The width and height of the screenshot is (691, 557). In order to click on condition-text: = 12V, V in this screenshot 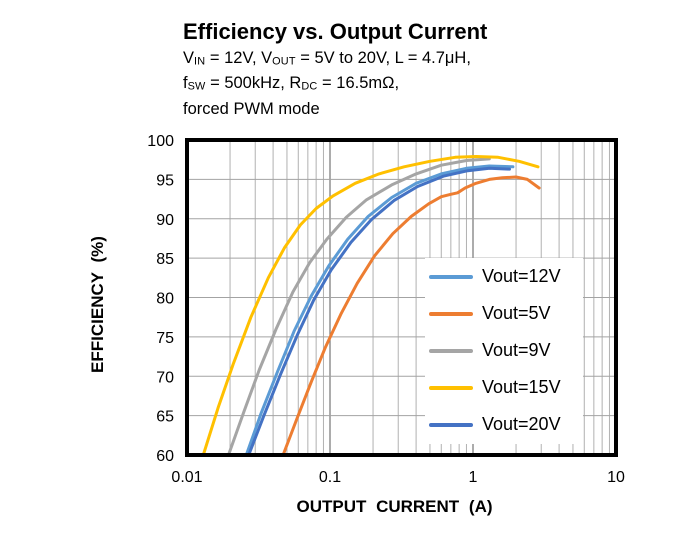, I will do `click(239, 58)`.